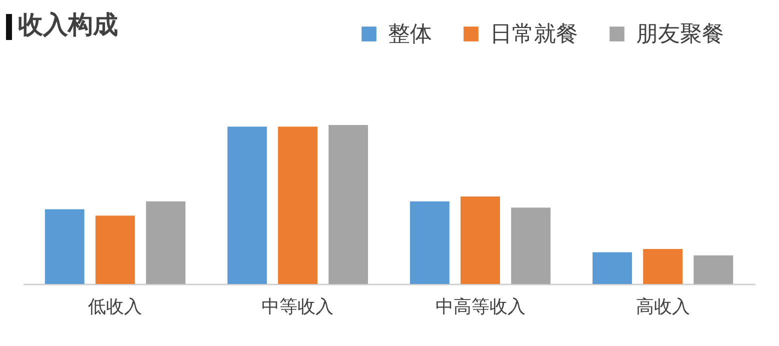 The image size is (779, 346). What do you see at coordinates (534, 34) in the screenshot?
I see `legend-label: 日常就餐` at bounding box center [534, 34].